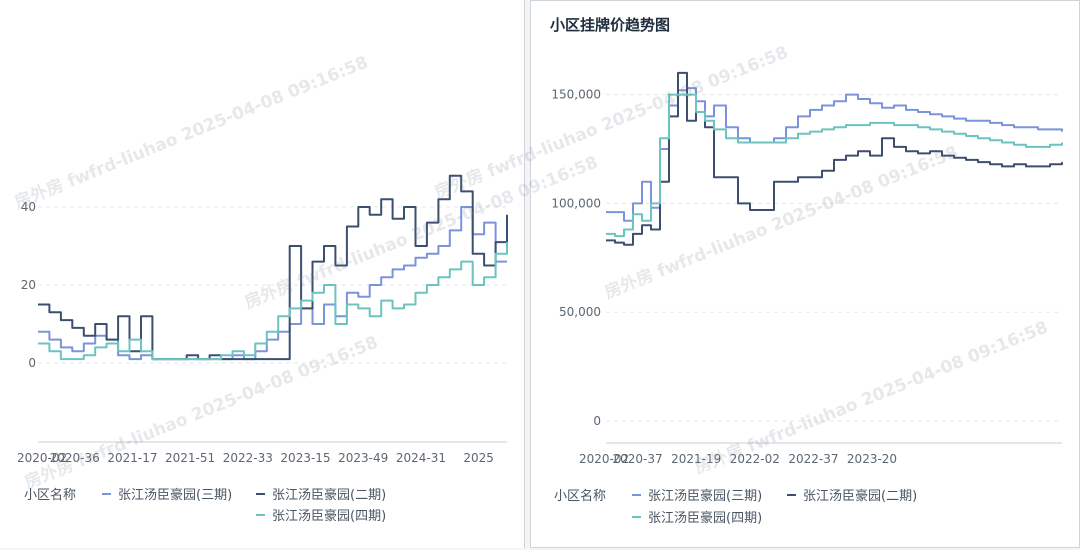 Image resolution: width=1080 pixels, height=550 pixels. Describe the element at coordinates (28, 207) in the screenshot. I see `y-tick-label: 40` at that location.